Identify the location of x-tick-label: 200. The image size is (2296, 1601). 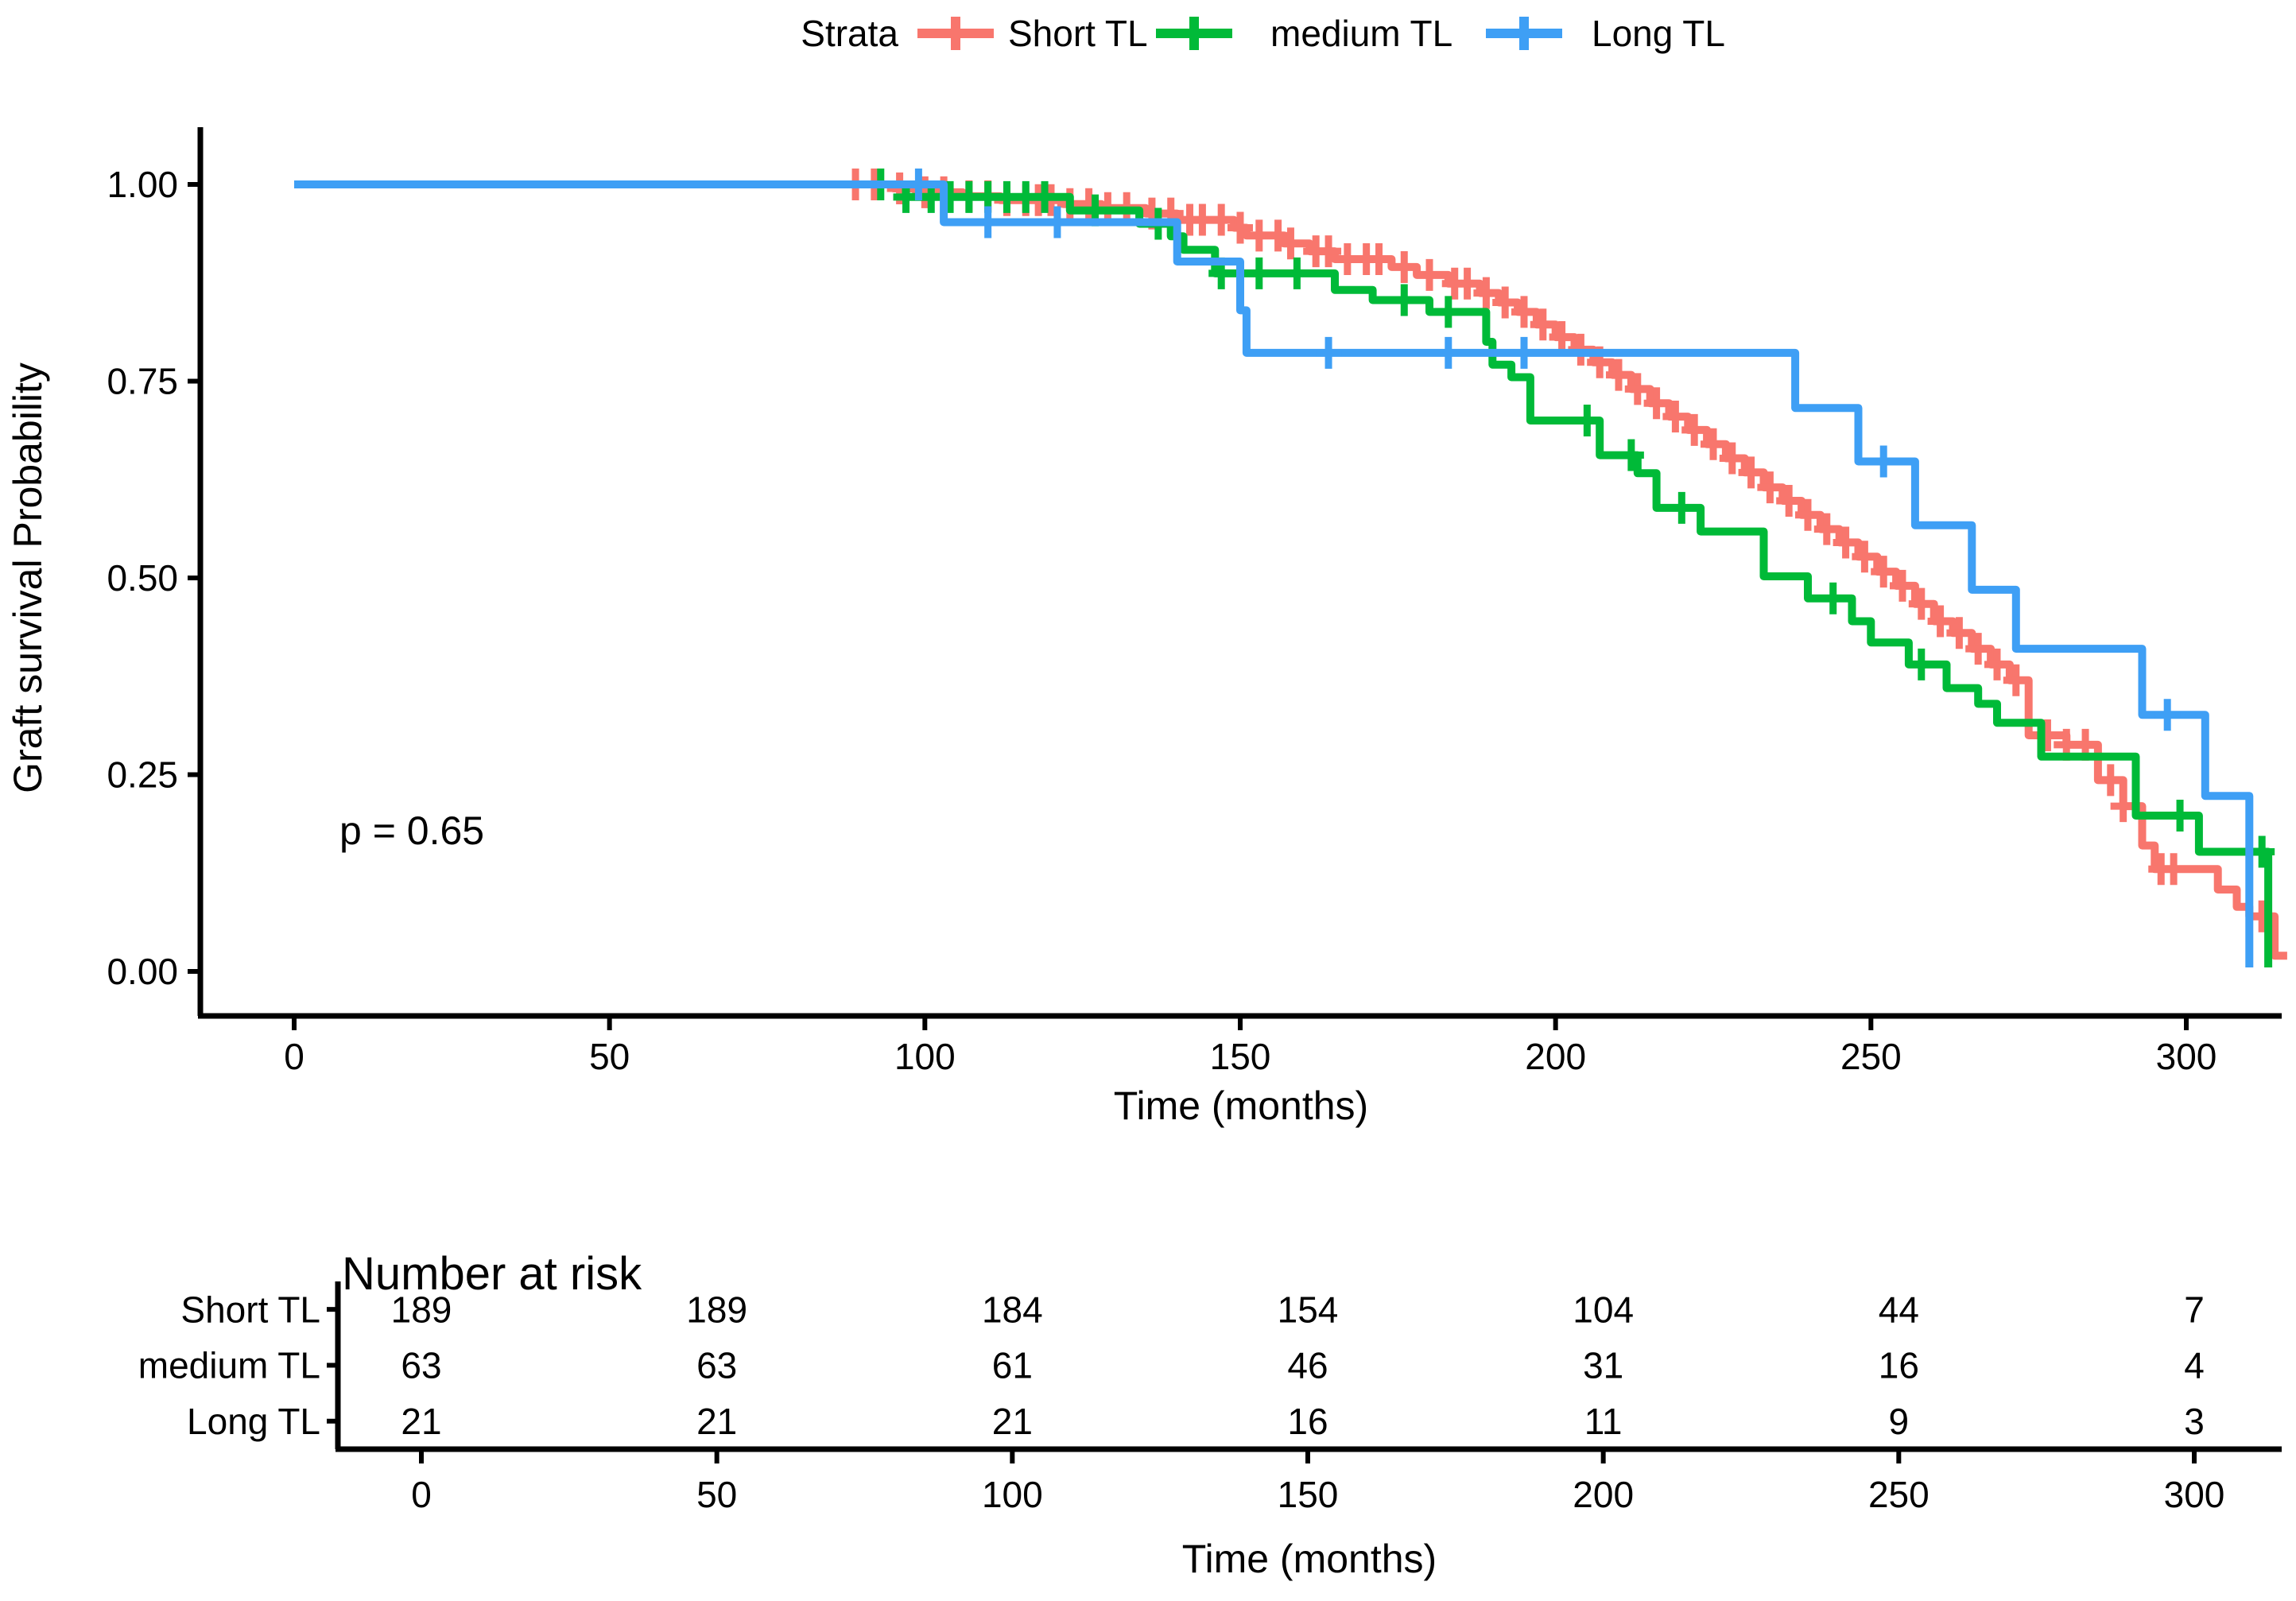
(1556, 1056).